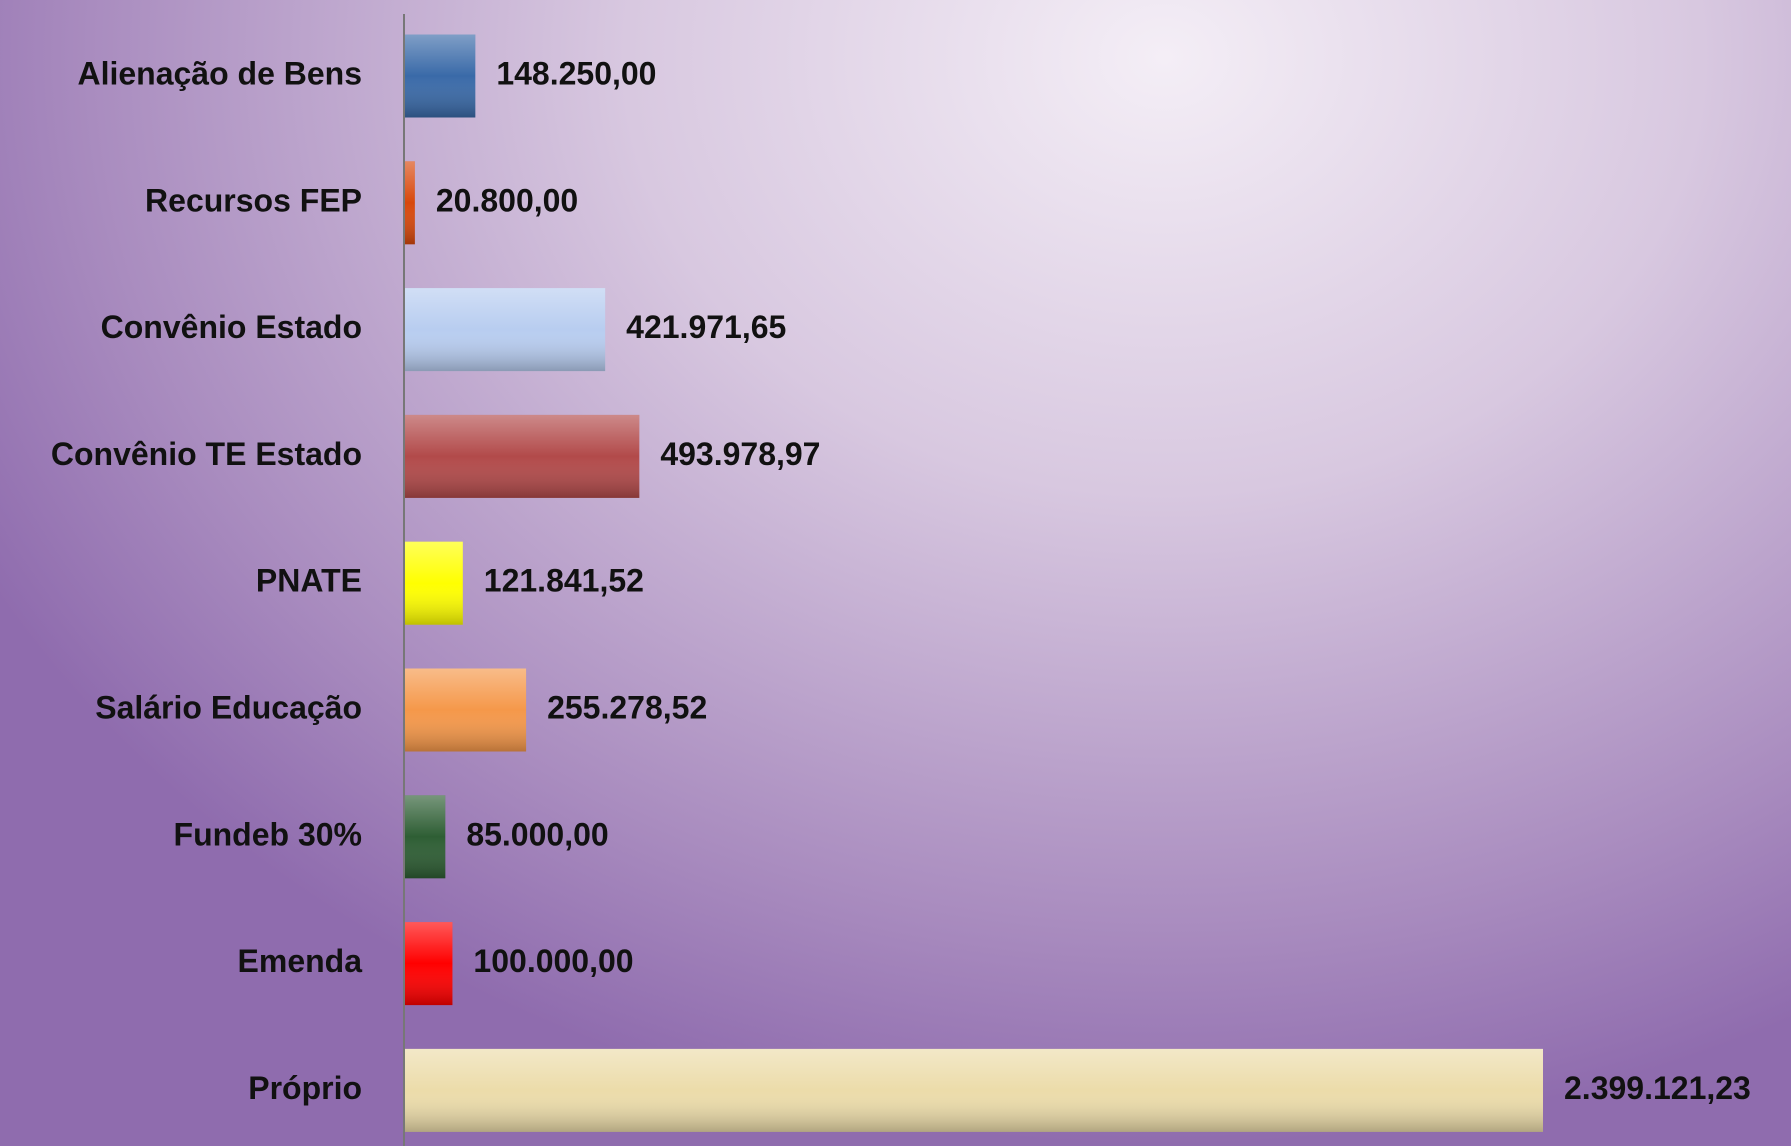  Describe the element at coordinates (564, 581) in the screenshot. I see `value-label: 121.841,52` at that location.